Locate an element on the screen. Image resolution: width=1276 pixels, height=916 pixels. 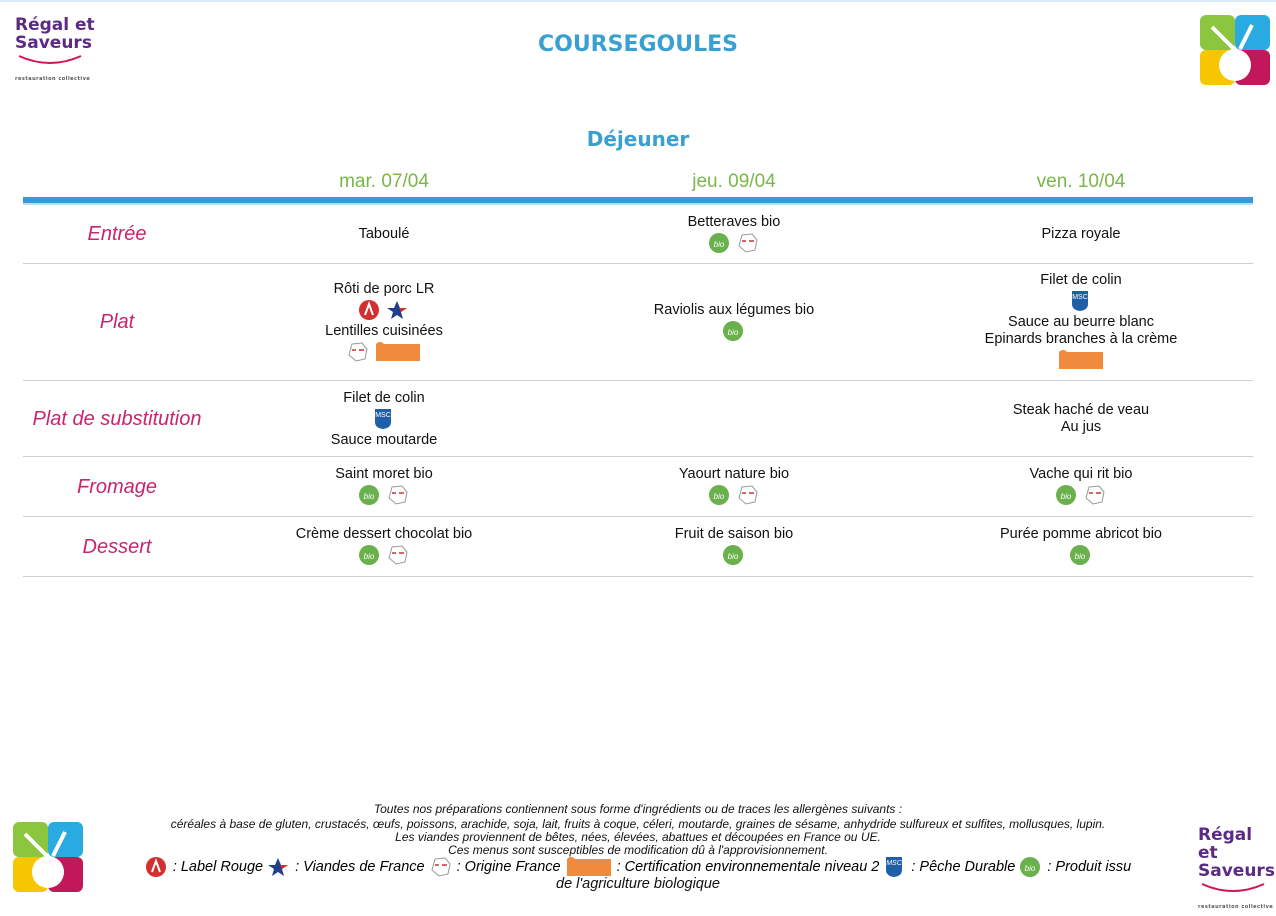
logo-line: Saveurs is located at coordinates (53, 43).